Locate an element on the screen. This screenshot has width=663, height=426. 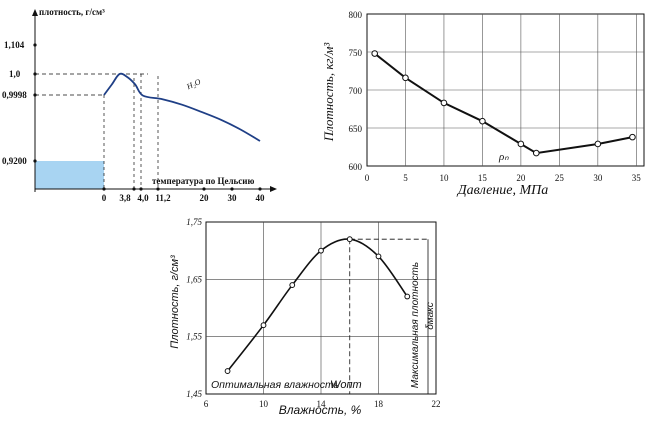
y-axis-label: Плотность, г/см³ is located at coordinates (175, 302).